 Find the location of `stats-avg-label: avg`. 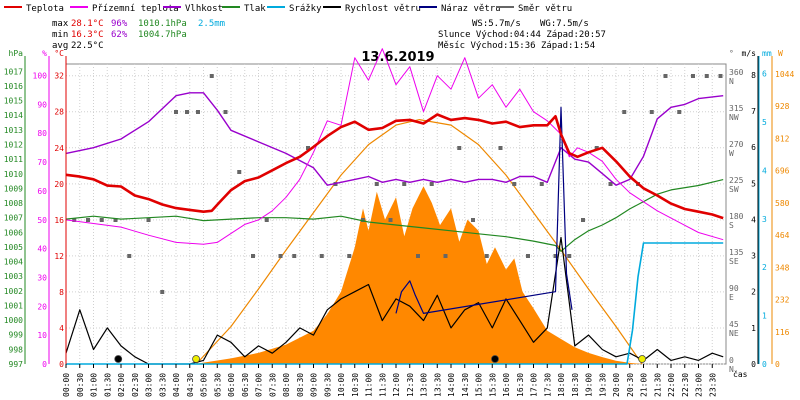

stats-avg-label: avg is located at coordinates (60, 46).